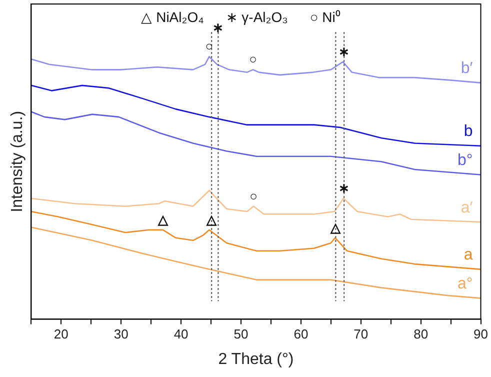  What do you see at coordinates (256, 359) in the screenshot?
I see `x-axis-title: 2 Theta (°)` at bounding box center [256, 359].